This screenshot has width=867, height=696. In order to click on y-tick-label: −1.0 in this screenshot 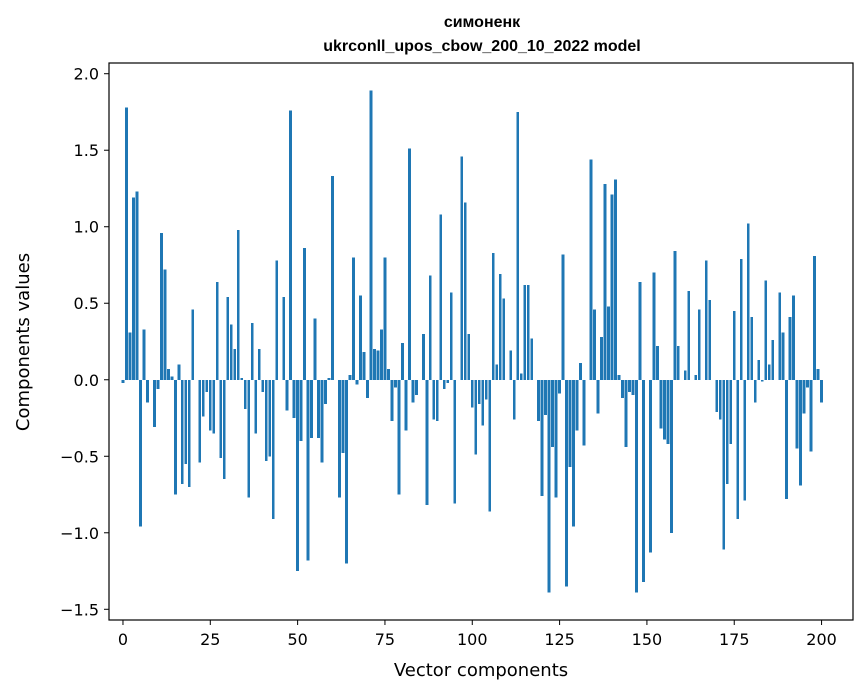, I will do `click(79, 533)`.